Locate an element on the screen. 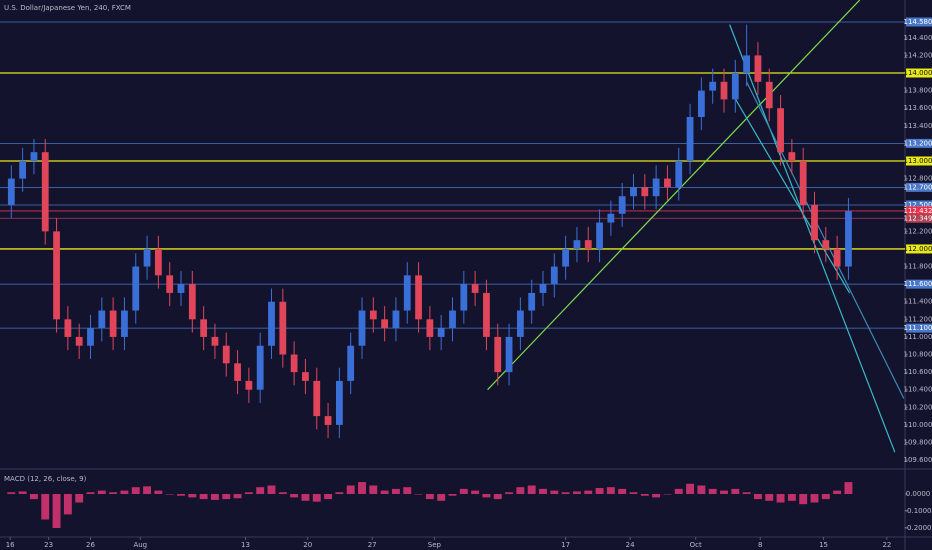 The image size is (932, 550). x-tick-label: 20 is located at coordinates (307, 545).